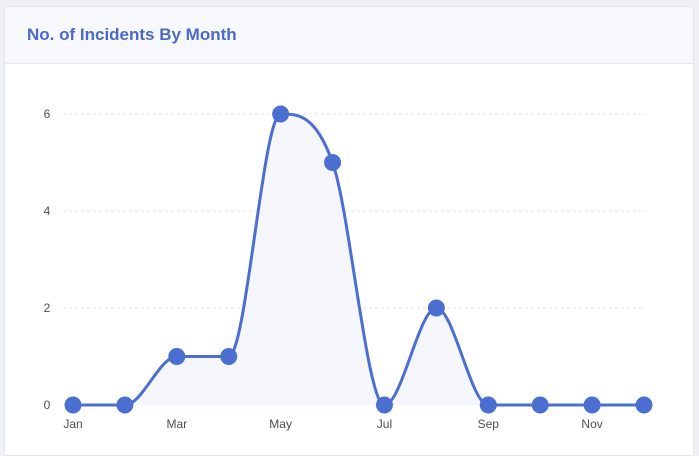  Describe the element at coordinates (47, 114) in the screenshot. I see `y-tick-label: 6` at that location.